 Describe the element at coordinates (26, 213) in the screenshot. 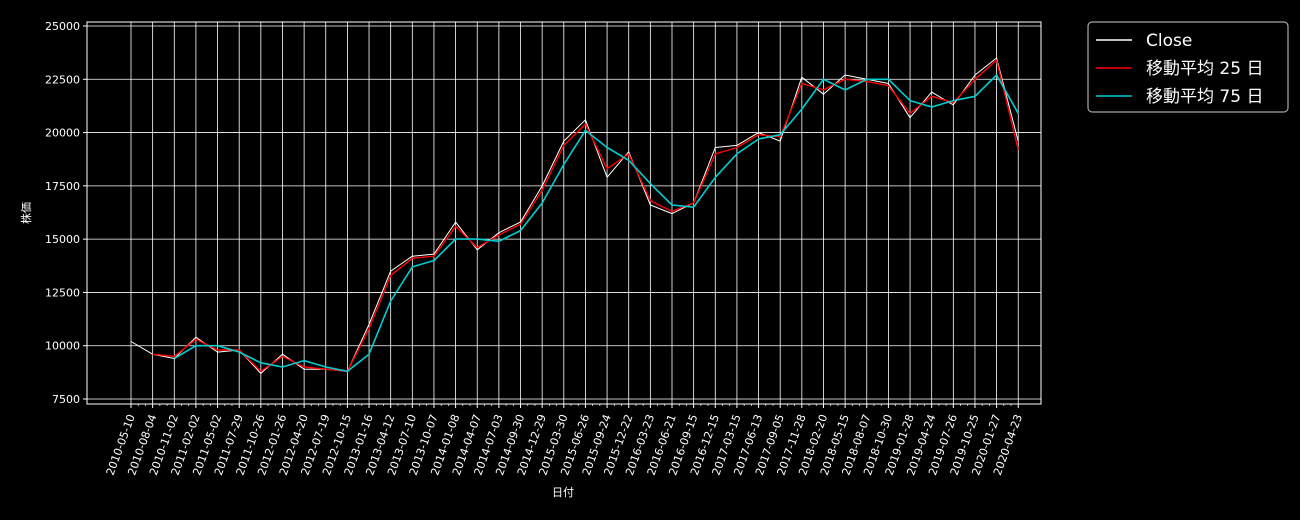

I see `y-axis-label: 株価` at that location.